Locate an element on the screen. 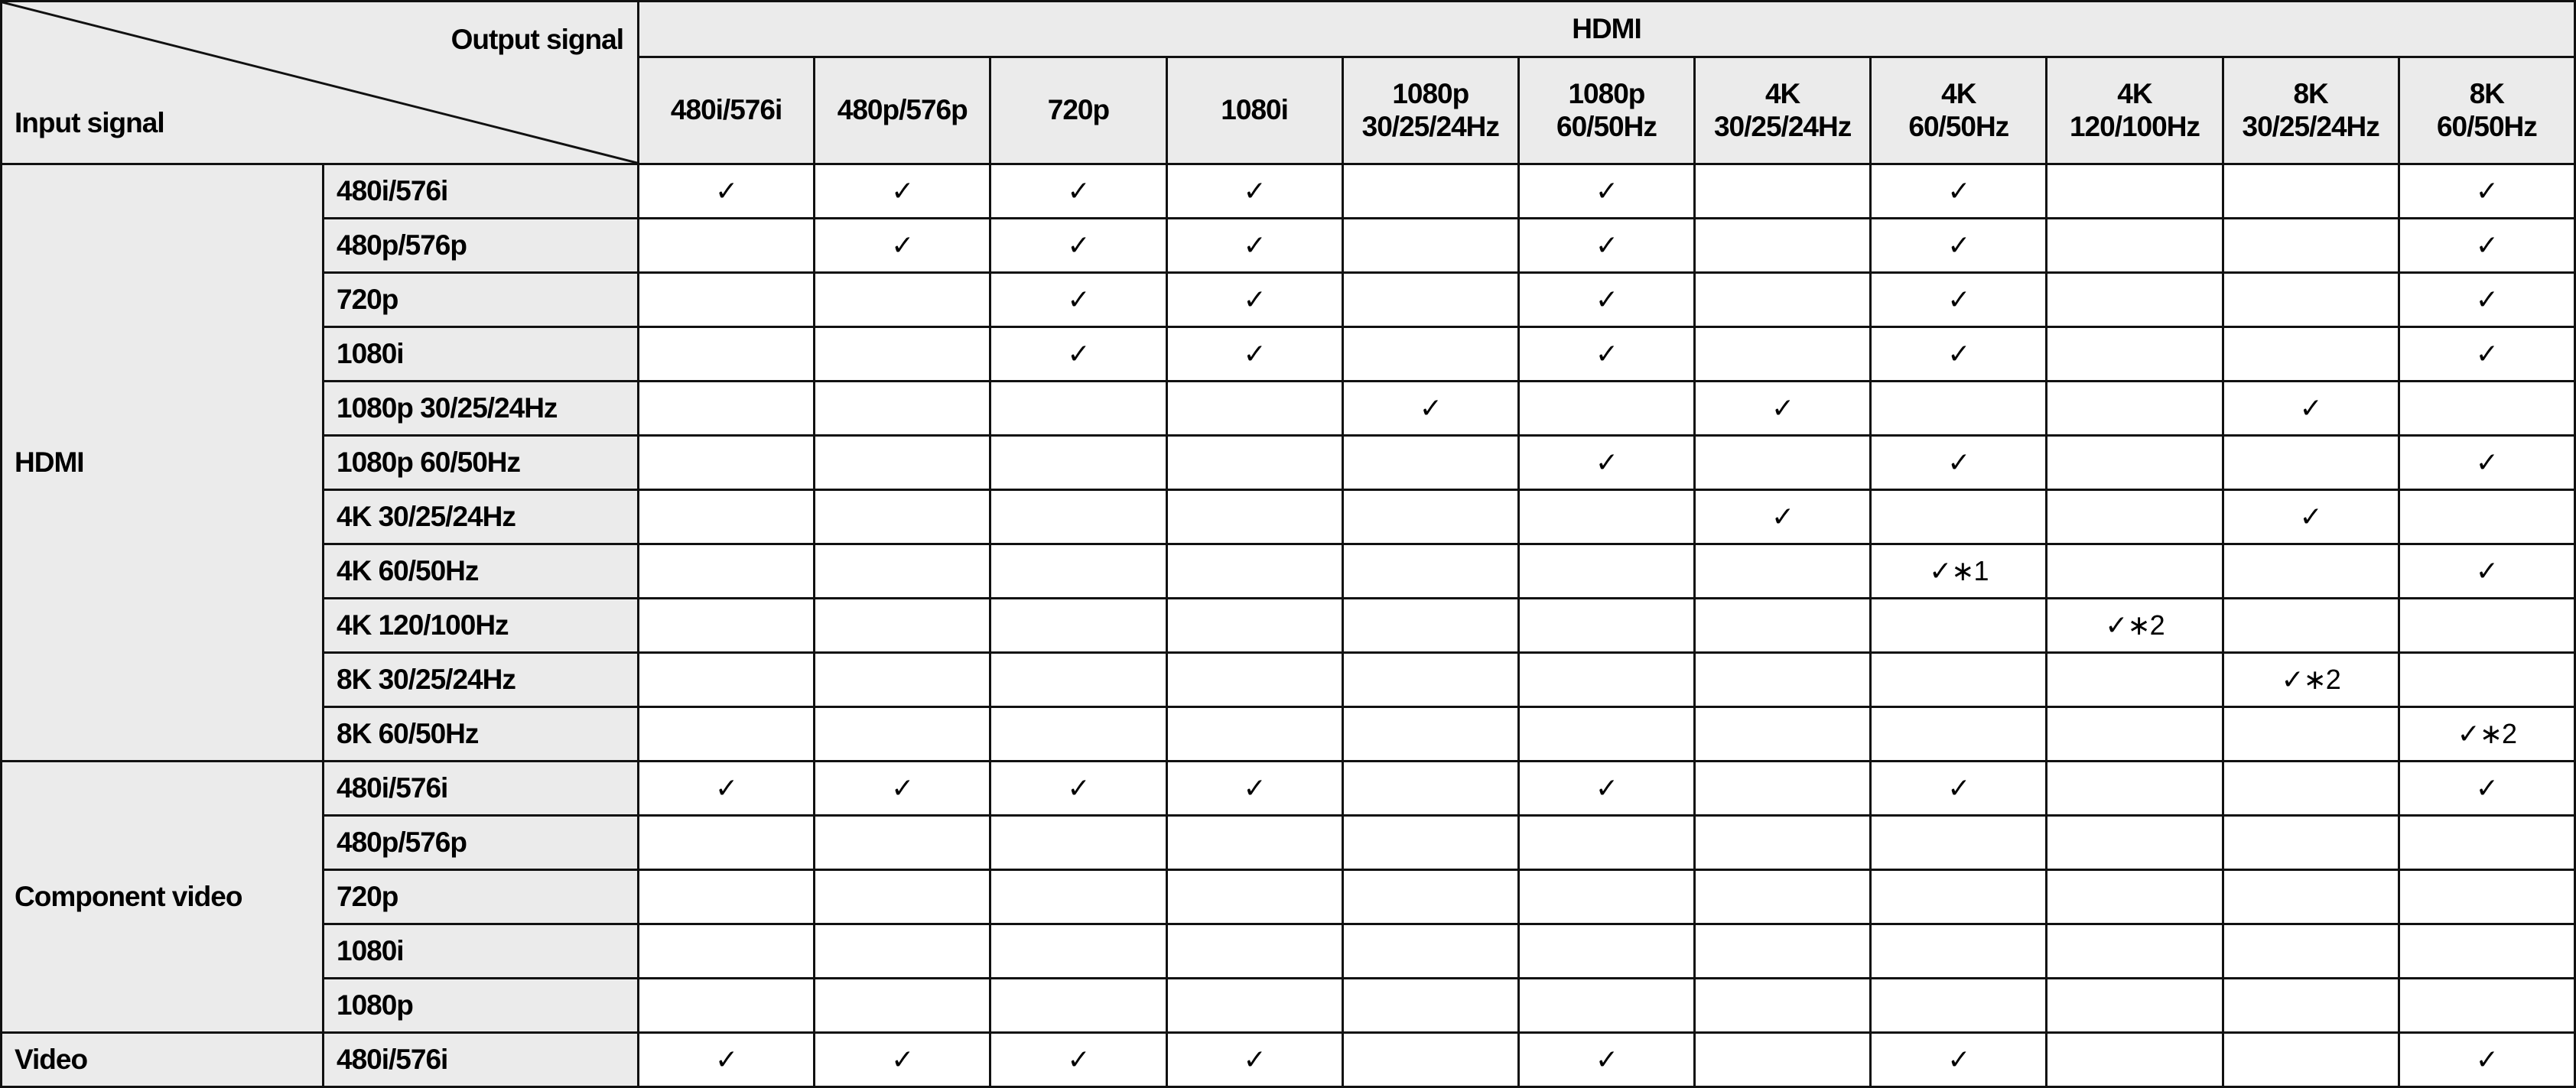 The image size is (2576, 1088). supported-check-cell: ✓∗2 is located at coordinates (2310, 679).